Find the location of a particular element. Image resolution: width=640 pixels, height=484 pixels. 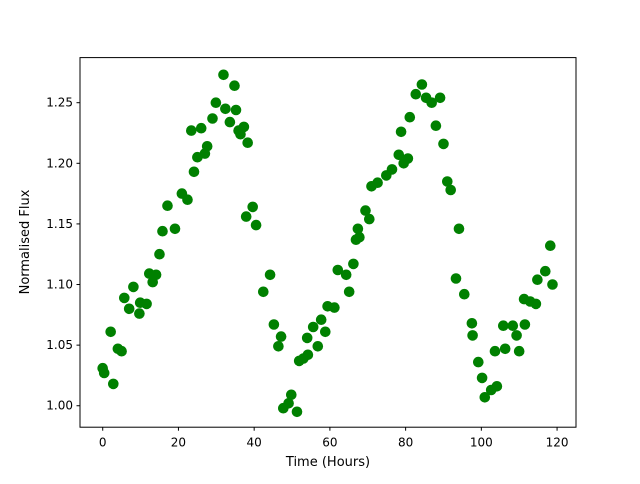

x-tick-label: 100 is located at coordinates (481, 443).